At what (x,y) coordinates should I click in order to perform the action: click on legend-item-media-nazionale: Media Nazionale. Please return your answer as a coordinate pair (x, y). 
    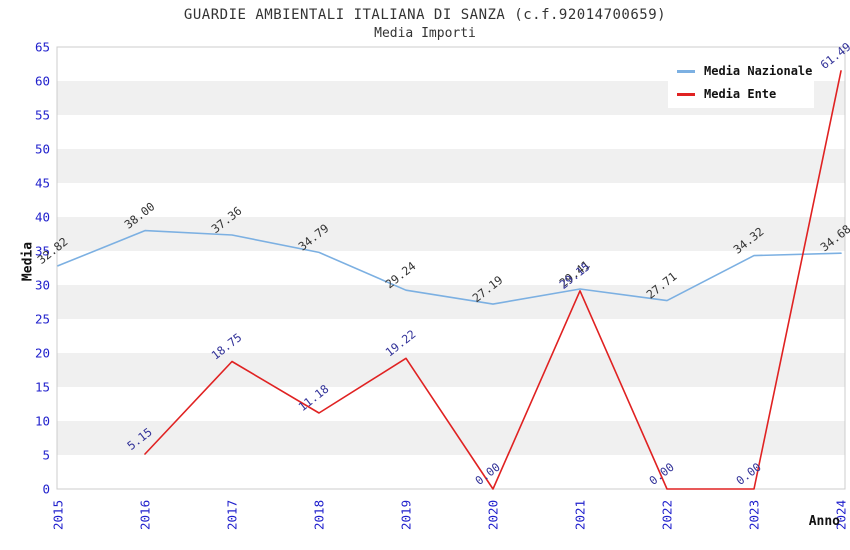
    Looking at the image, I should click on (744, 71).